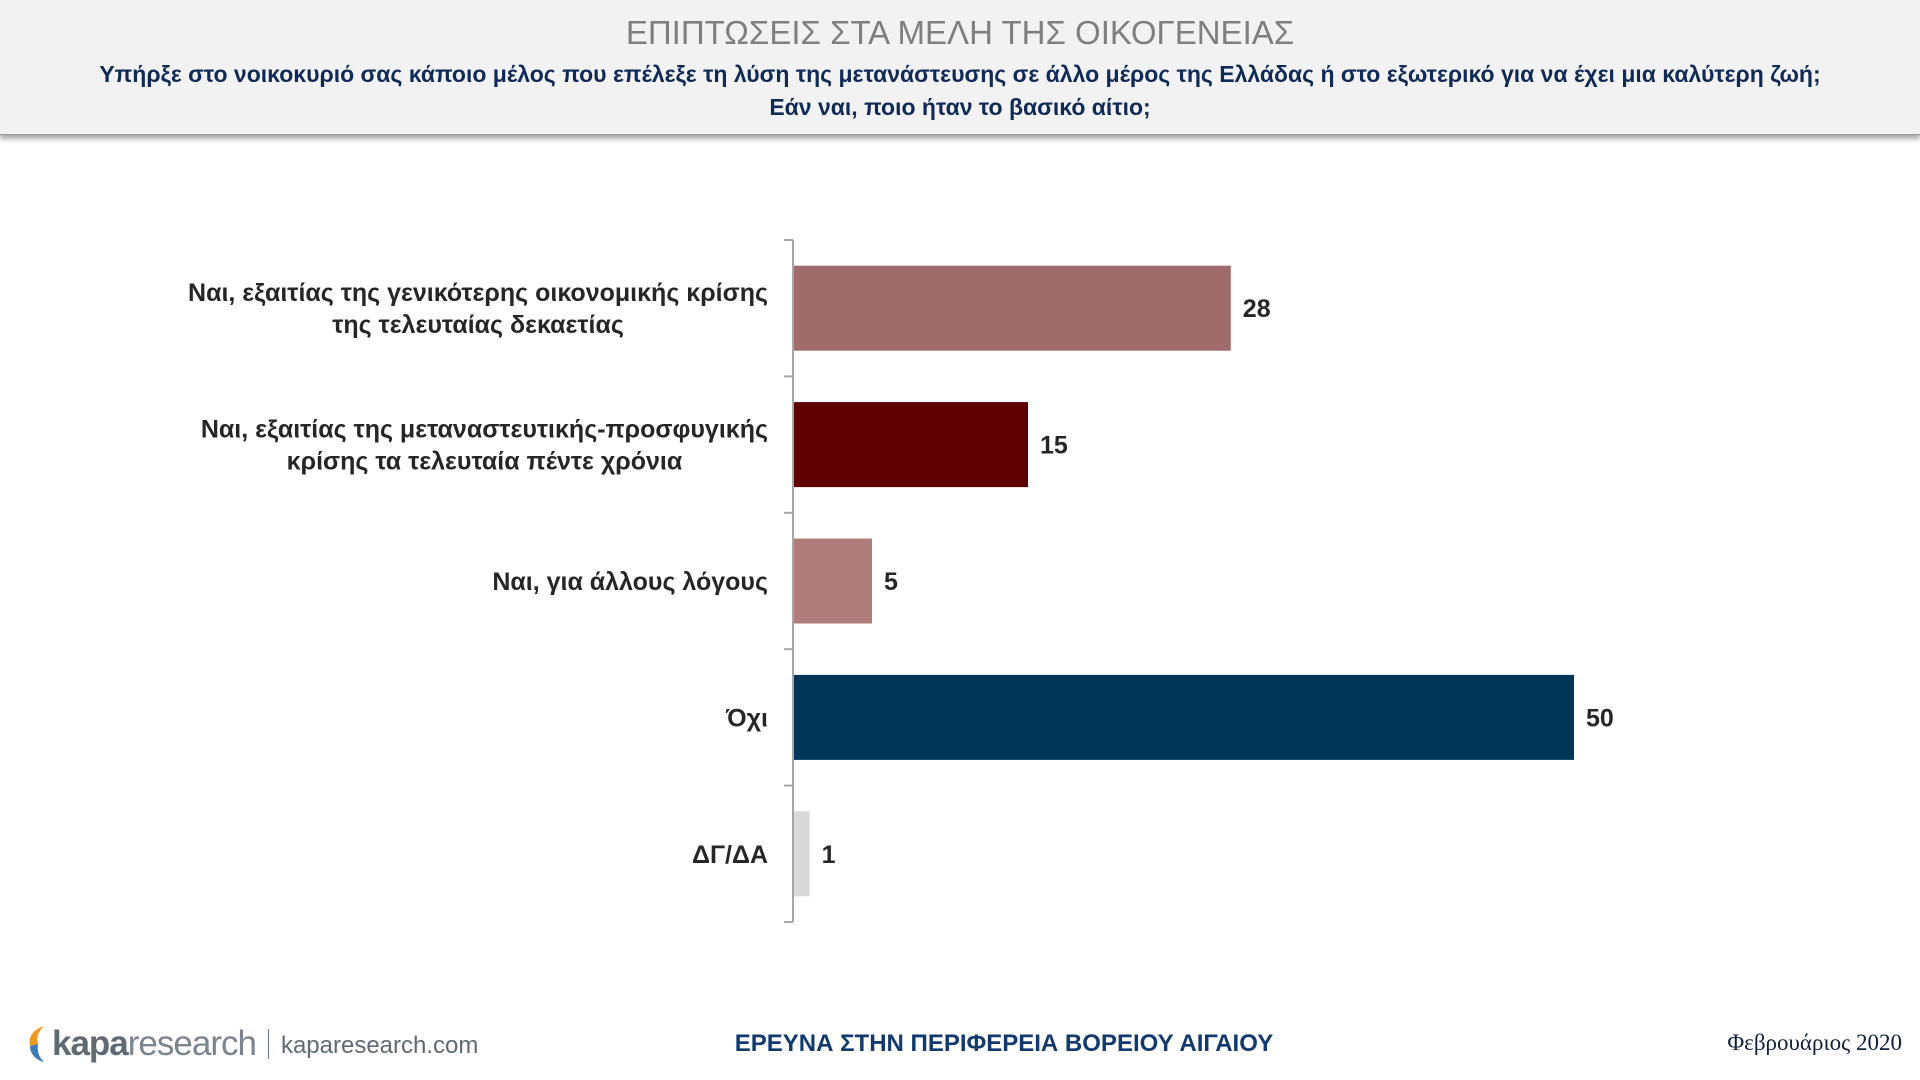  I want to click on category-label: ΔΓ/ΔΑ, so click(730, 855).